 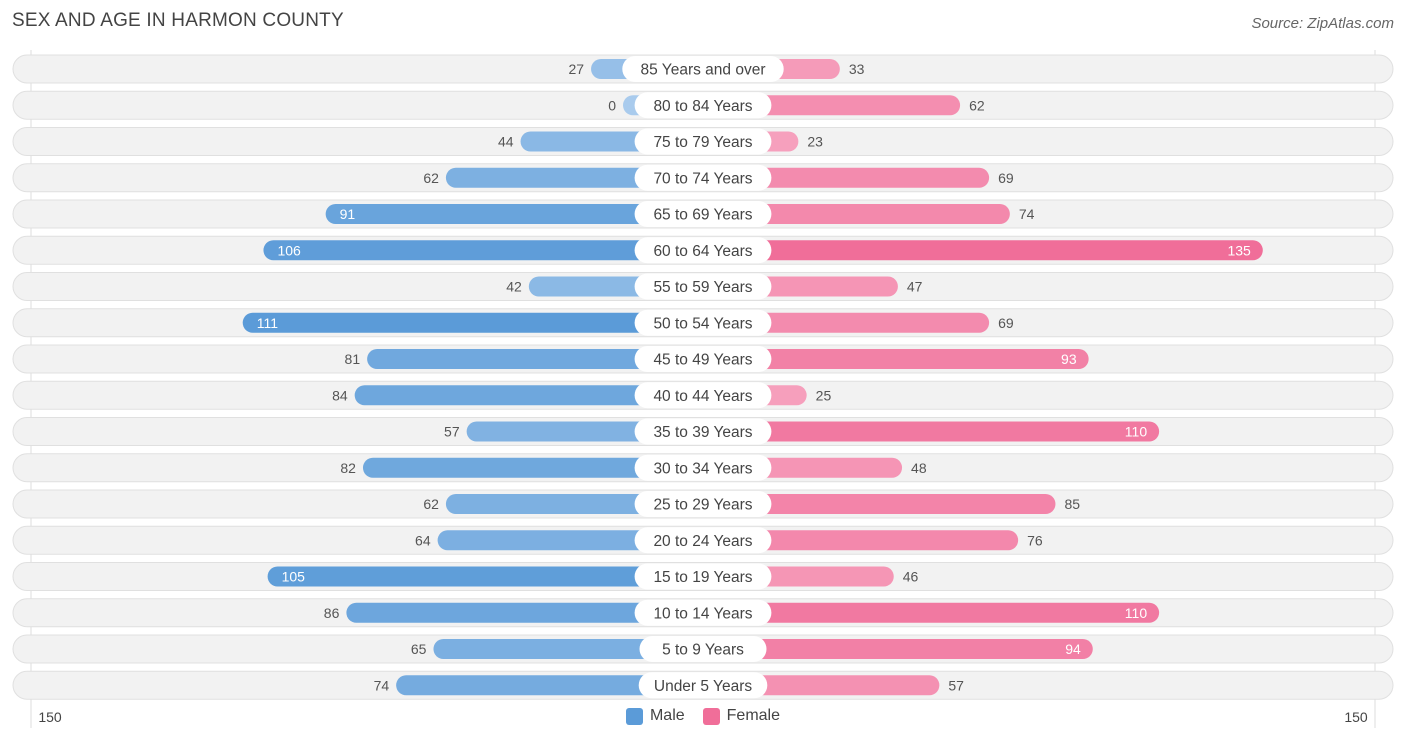 I want to click on category-label: 60 to 64 Years, so click(x=702, y=251).